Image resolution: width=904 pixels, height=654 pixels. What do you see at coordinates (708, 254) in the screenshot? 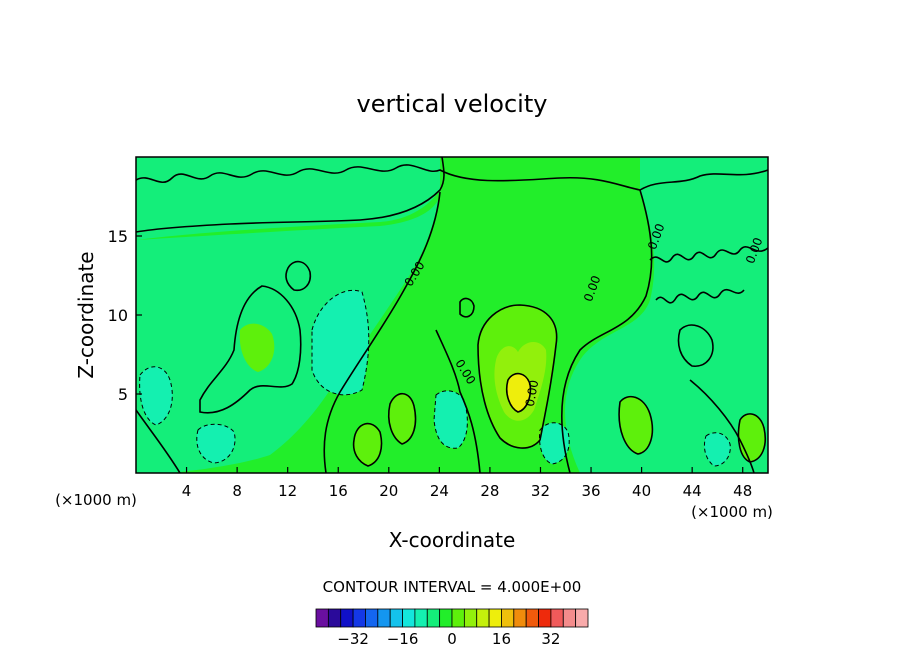
I see `contour-line-right-noise` at bounding box center [708, 254].